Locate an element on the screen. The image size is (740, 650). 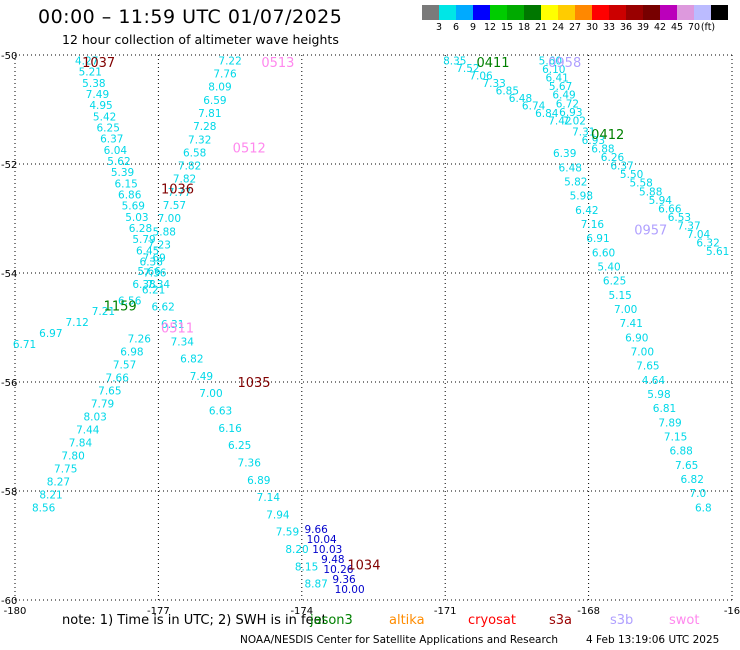
wave-height-value: 7.76 is located at coordinates (225, 75).